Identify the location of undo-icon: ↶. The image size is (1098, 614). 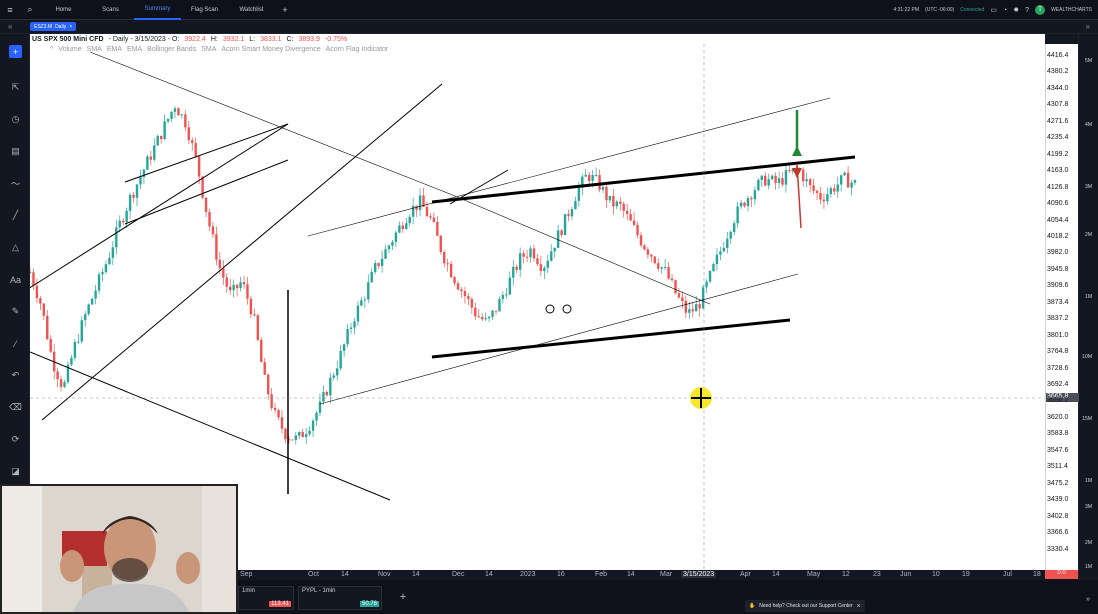
(15, 375).